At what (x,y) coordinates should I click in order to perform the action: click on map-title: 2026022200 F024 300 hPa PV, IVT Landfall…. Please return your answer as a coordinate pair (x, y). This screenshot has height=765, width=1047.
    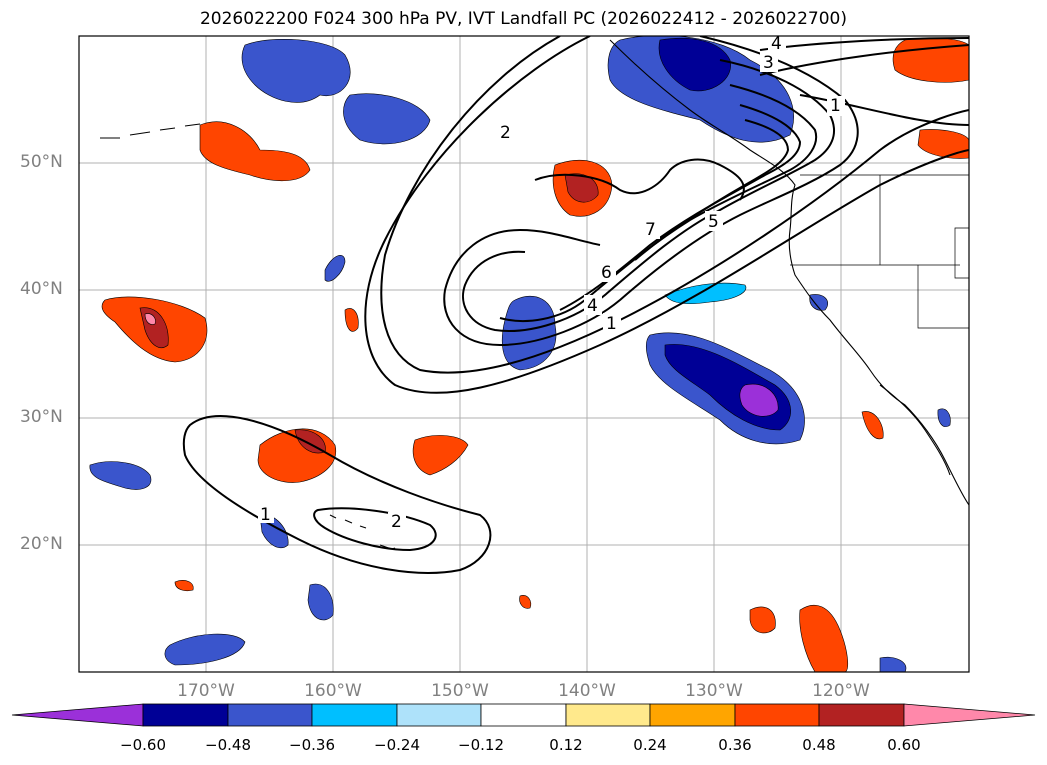
    Looking at the image, I should click on (523, 19).